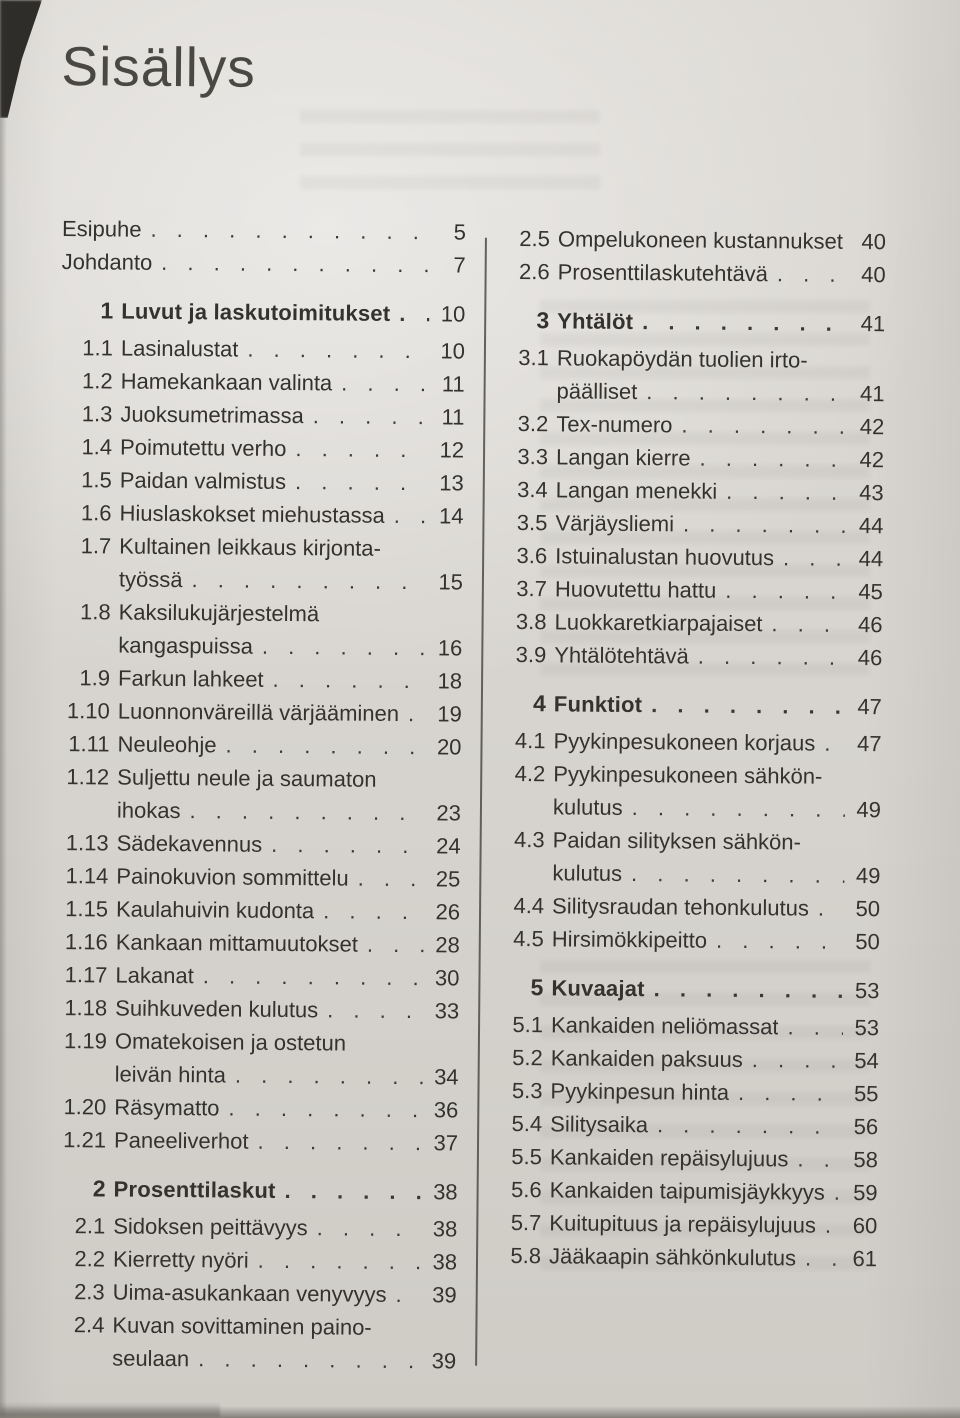 This screenshot has height=1418, width=960. What do you see at coordinates (453, 351) in the screenshot?
I see `entry-page: 10` at bounding box center [453, 351].